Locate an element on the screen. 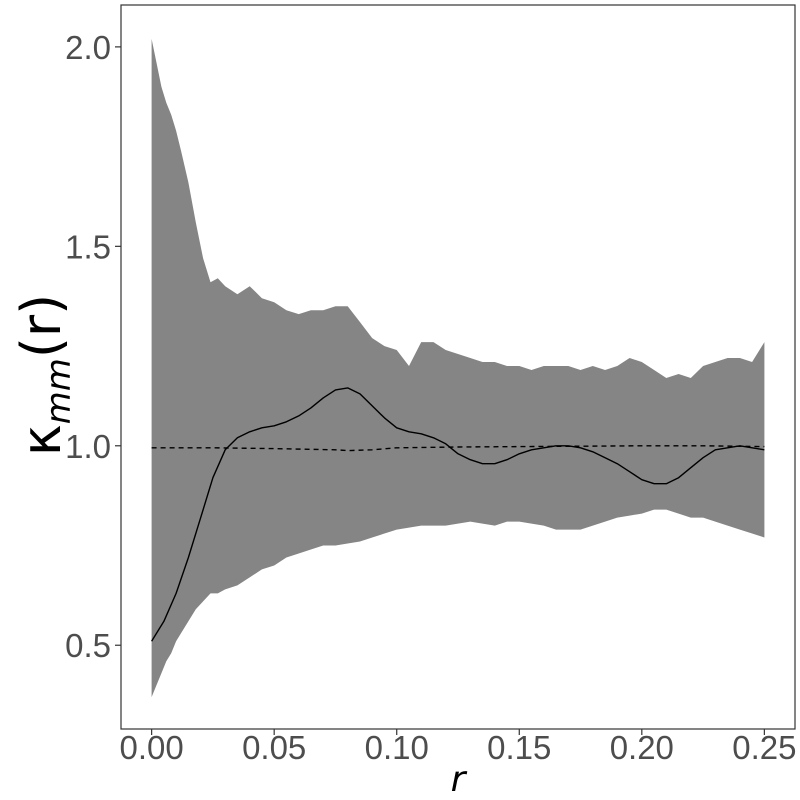  x-tick-label: 0.25 is located at coordinates (764, 747).